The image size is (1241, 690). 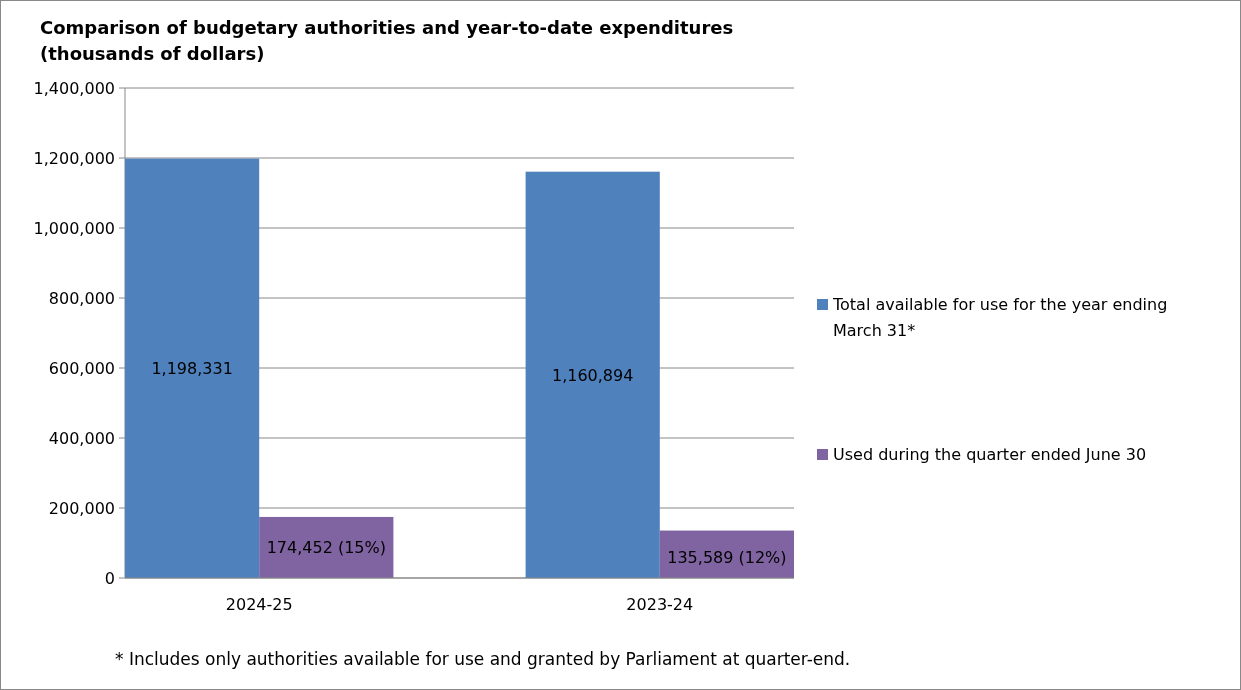 What do you see at coordinates (109, 578) in the screenshot?
I see `y-tick-label: 0` at bounding box center [109, 578].